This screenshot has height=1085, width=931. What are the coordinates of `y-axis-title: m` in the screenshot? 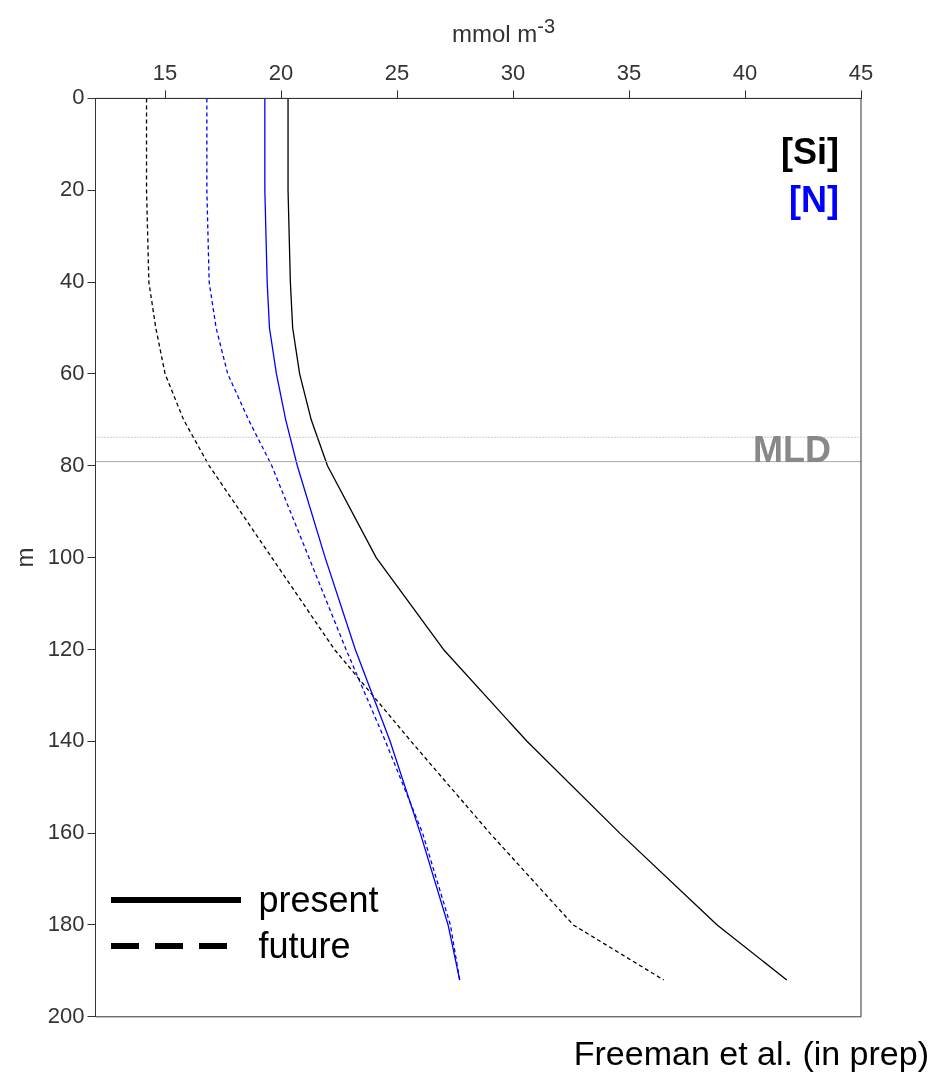 It's located at (25, 557).